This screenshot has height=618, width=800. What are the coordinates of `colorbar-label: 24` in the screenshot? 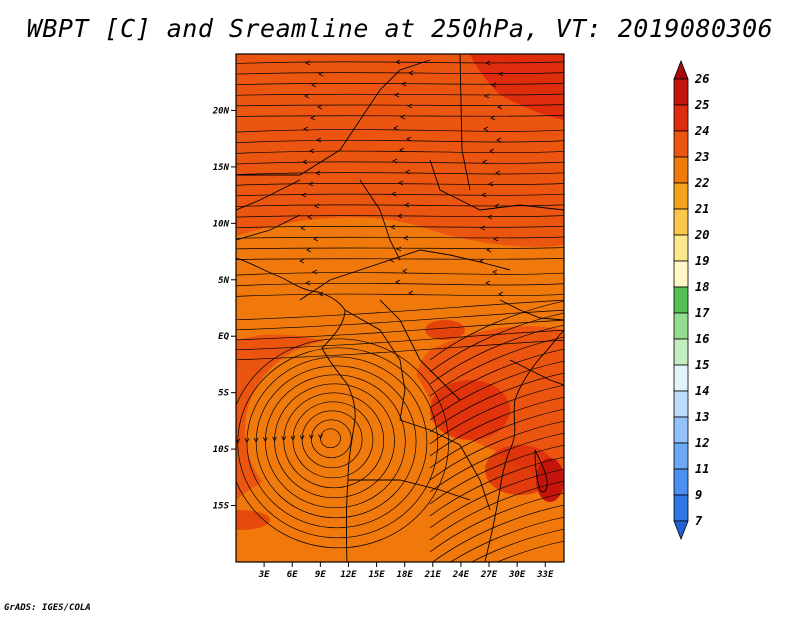 It's located at (701, 131).